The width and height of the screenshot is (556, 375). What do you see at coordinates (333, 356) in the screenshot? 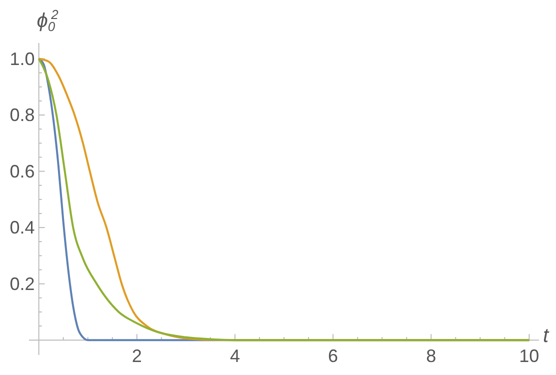
I see `x-tick-label: 6` at bounding box center [333, 356].